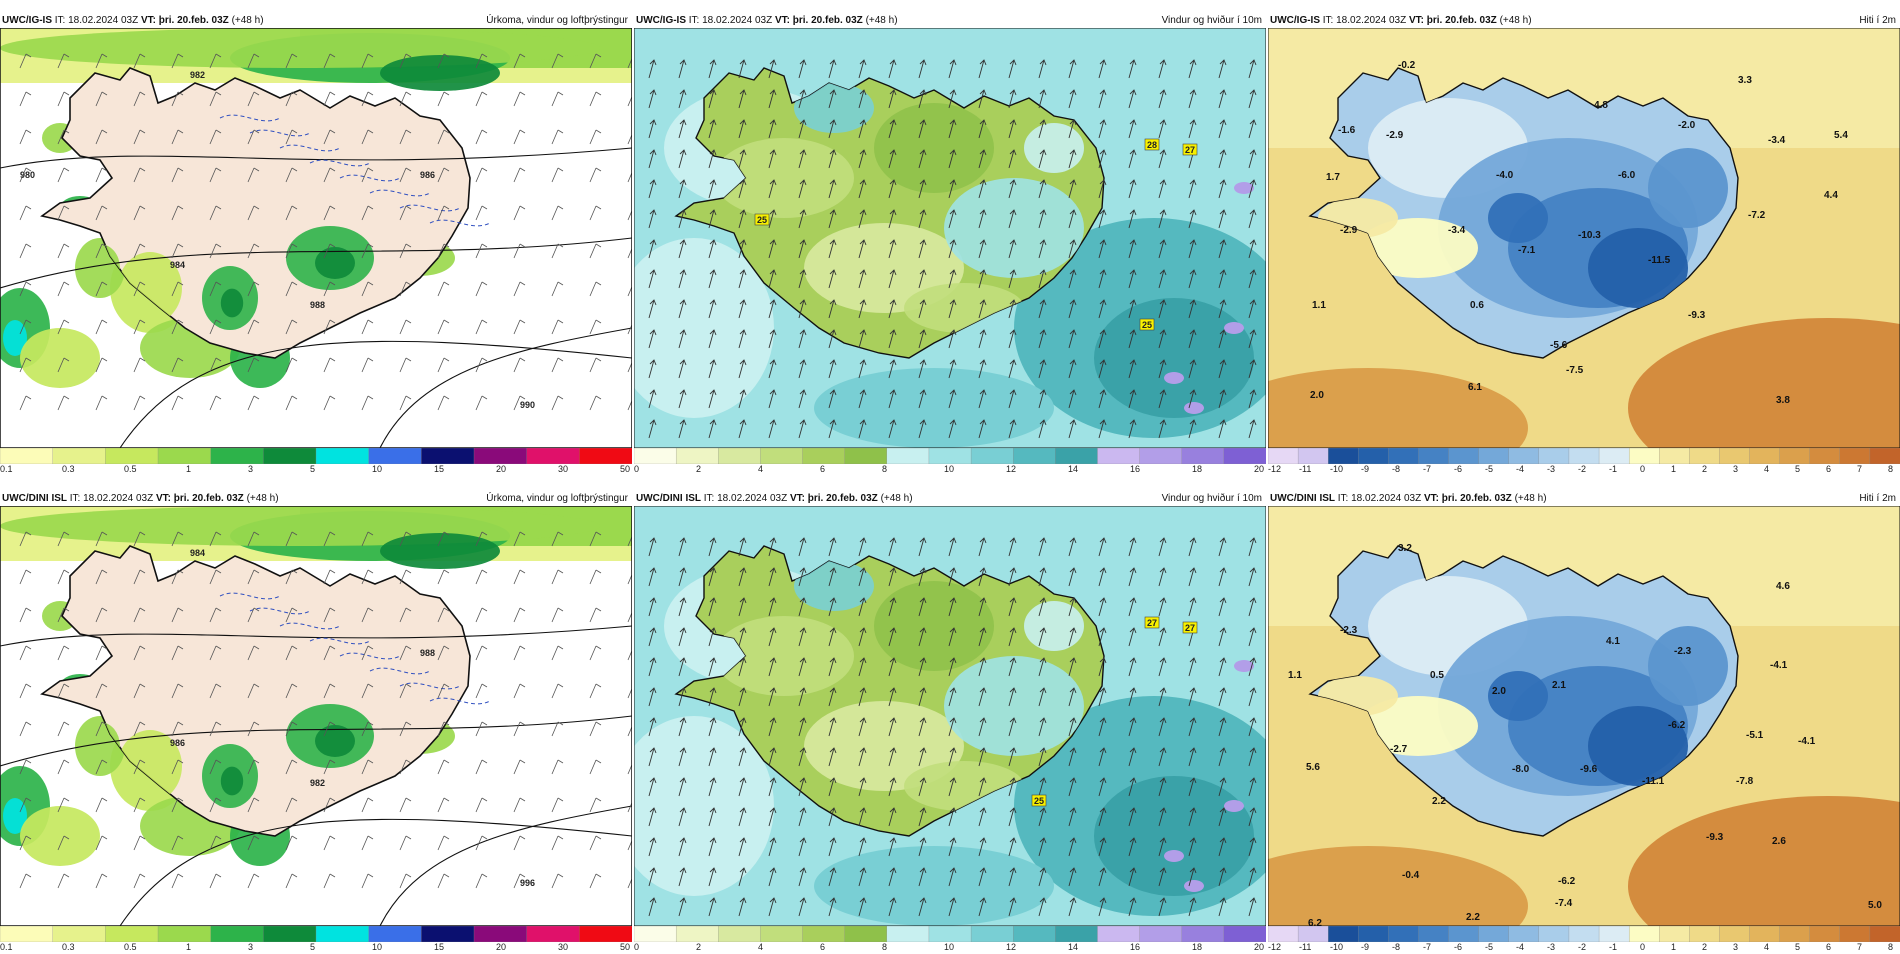  I want to click on temp-label: 5.4, so click(1841, 135).